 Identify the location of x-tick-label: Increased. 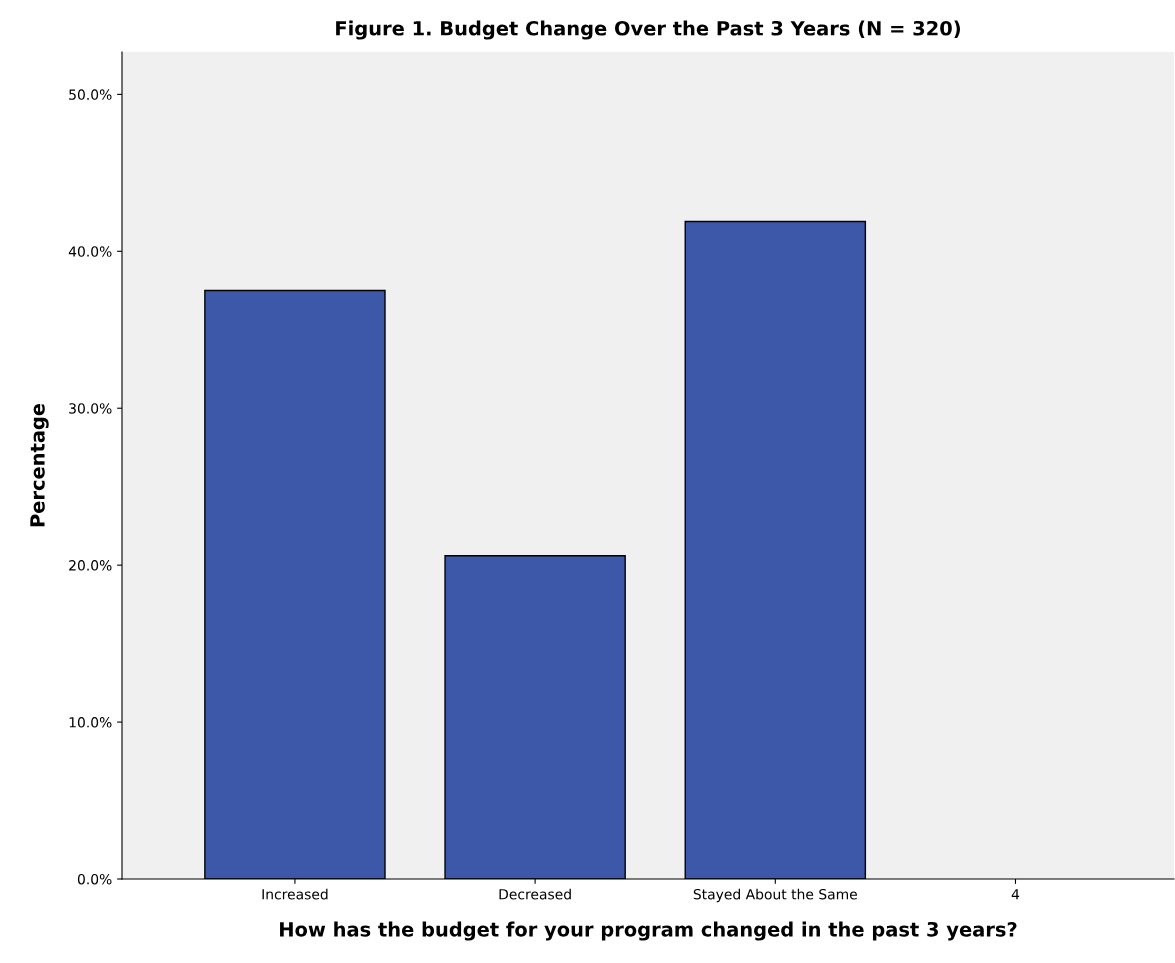
(295, 894).